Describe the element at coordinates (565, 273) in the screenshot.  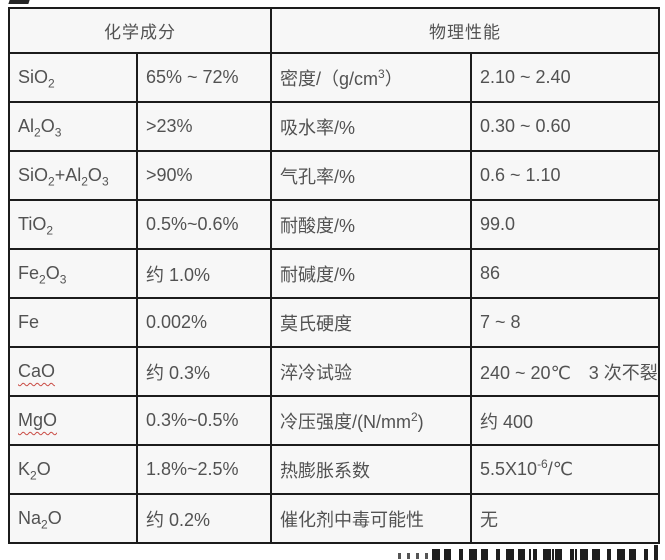
I see `physical-property-value-cell: 86` at that location.